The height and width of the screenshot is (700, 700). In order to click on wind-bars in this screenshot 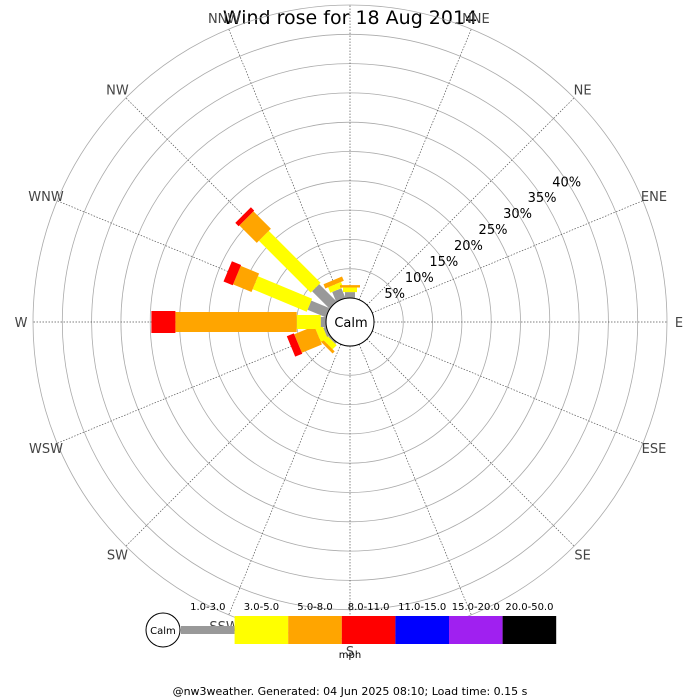, I will do `click(255, 282)`.